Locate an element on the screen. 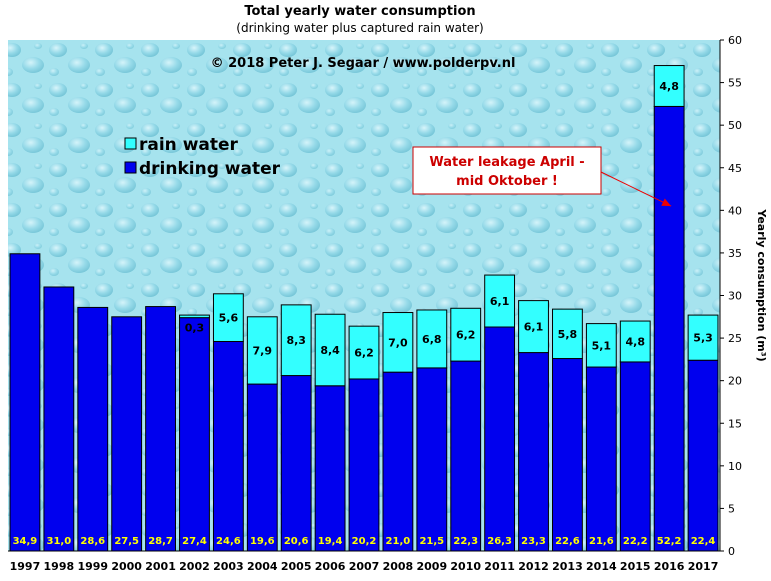 Image resolution: width=771 pixels, height=581 pixels. data-label-rain-water-2012: 6,1 is located at coordinates (534, 327).